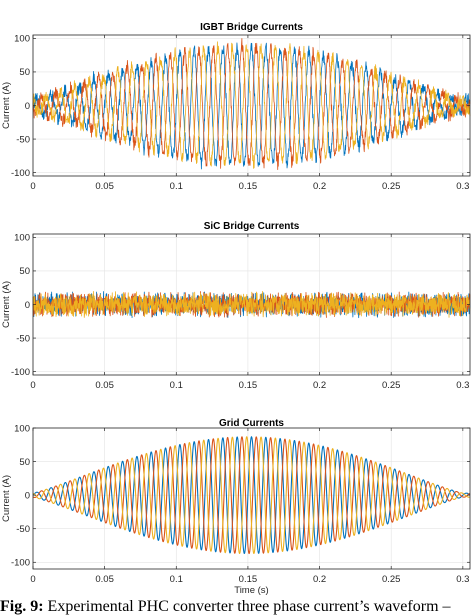 The image size is (474, 616). What do you see at coordinates (252, 226) in the screenshot?
I see `chart-title: SiC Bridge Currents` at bounding box center [252, 226].